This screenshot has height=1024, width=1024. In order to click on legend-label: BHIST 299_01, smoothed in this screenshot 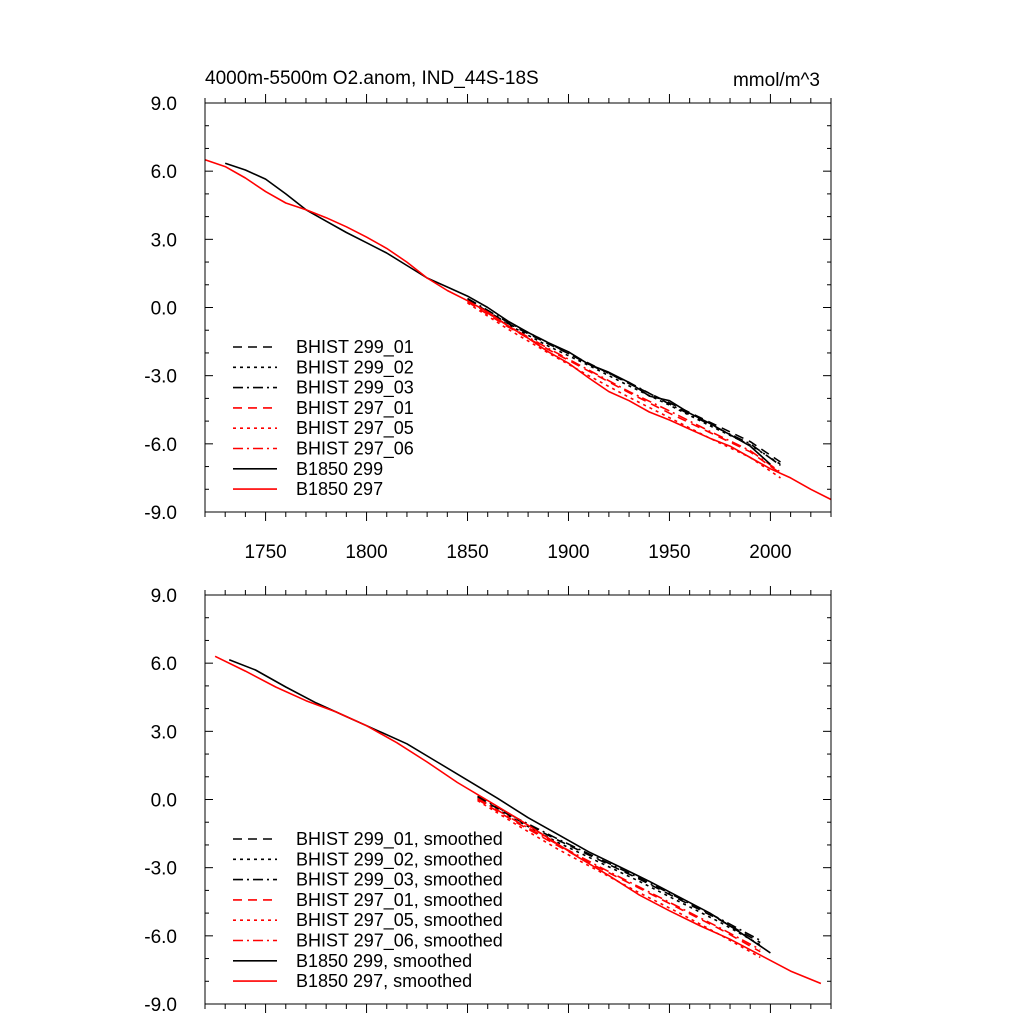, I will do `click(399, 839)`.